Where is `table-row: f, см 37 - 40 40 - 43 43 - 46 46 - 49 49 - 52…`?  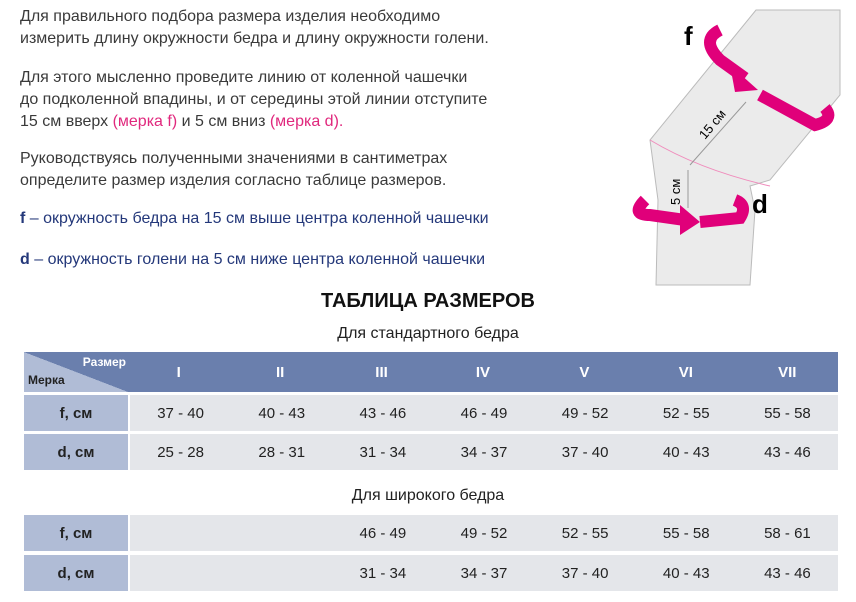
table-row: f, см 37 - 40 40 - 43 43 - 46 46 - 49 49 - 52… is located at coordinates (431, 413).